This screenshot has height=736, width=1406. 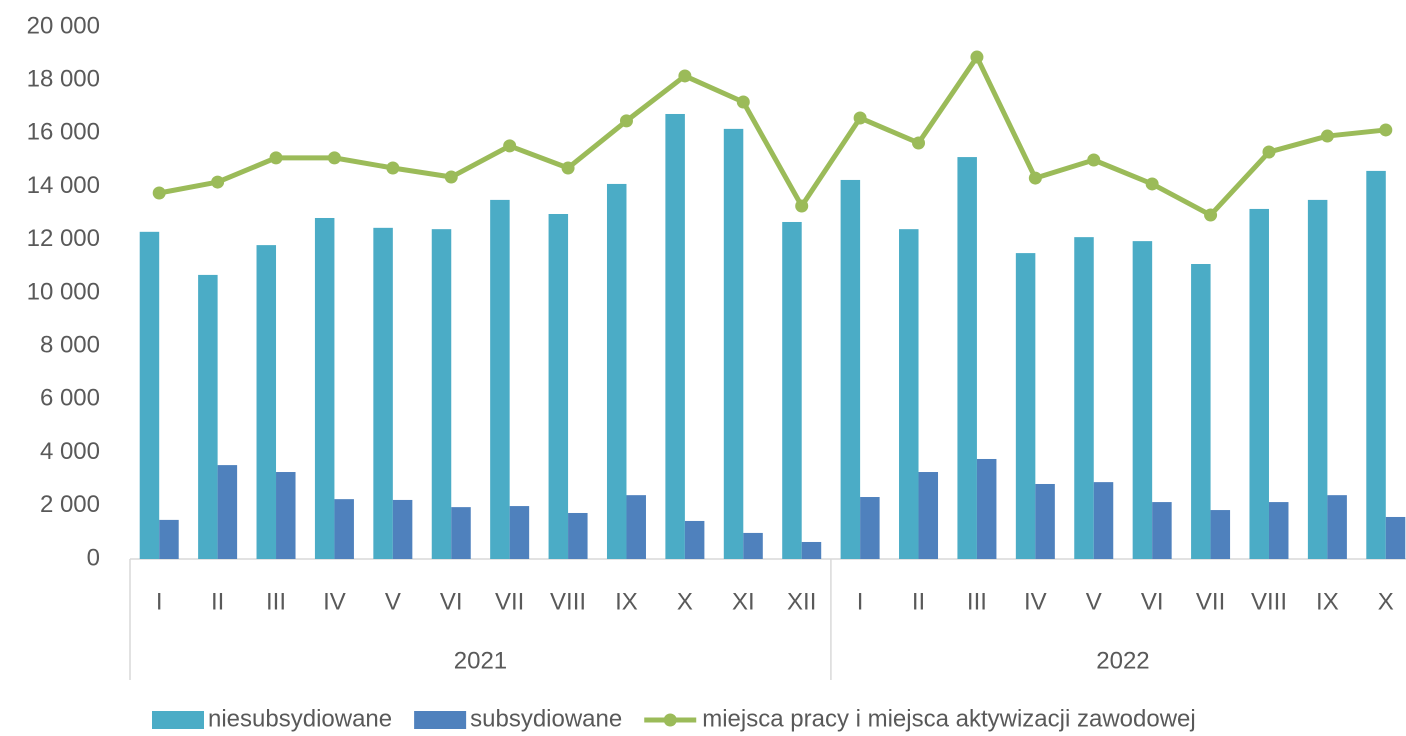 What do you see at coordinates (70, 345) in the screenshot?
I see `y-tick-label: 8 000` at bounding box center [70, 345].